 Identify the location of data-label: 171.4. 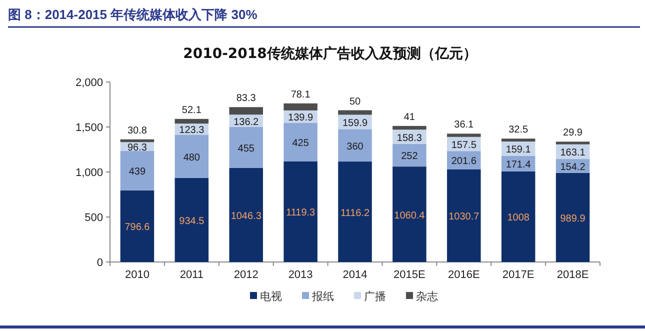
(519, 165).